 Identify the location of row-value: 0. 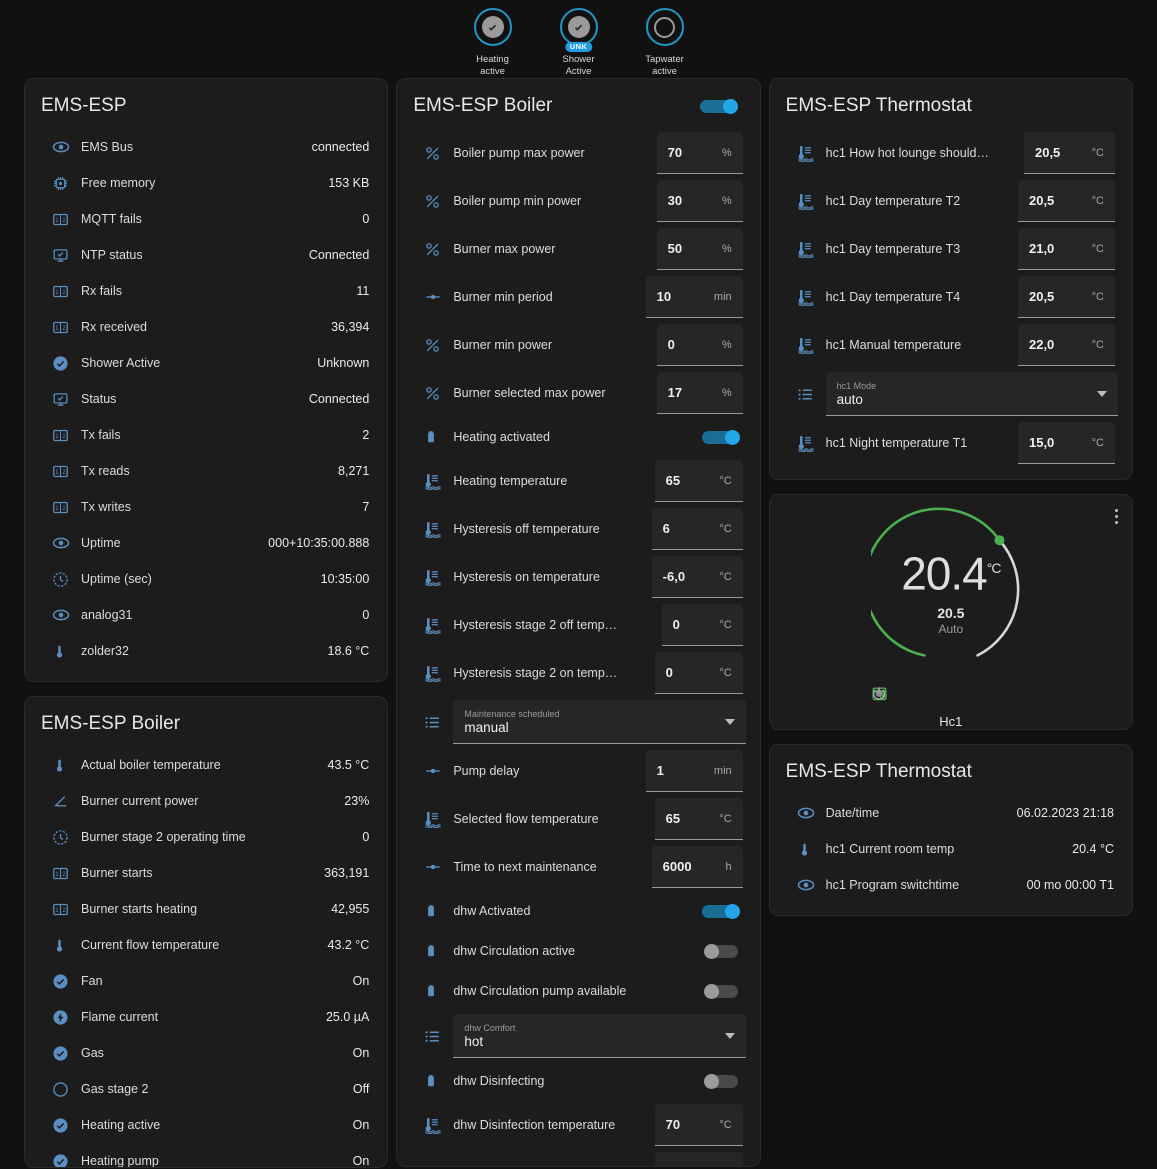
(366, 837).